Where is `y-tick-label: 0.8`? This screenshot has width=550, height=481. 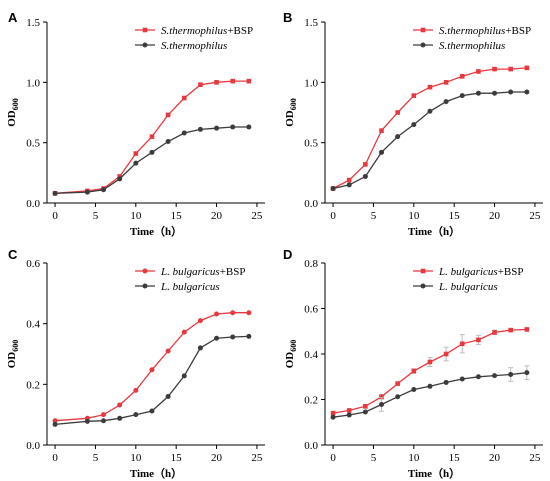 y-tick-label: 0.8 is located at coordinates (311, 264).